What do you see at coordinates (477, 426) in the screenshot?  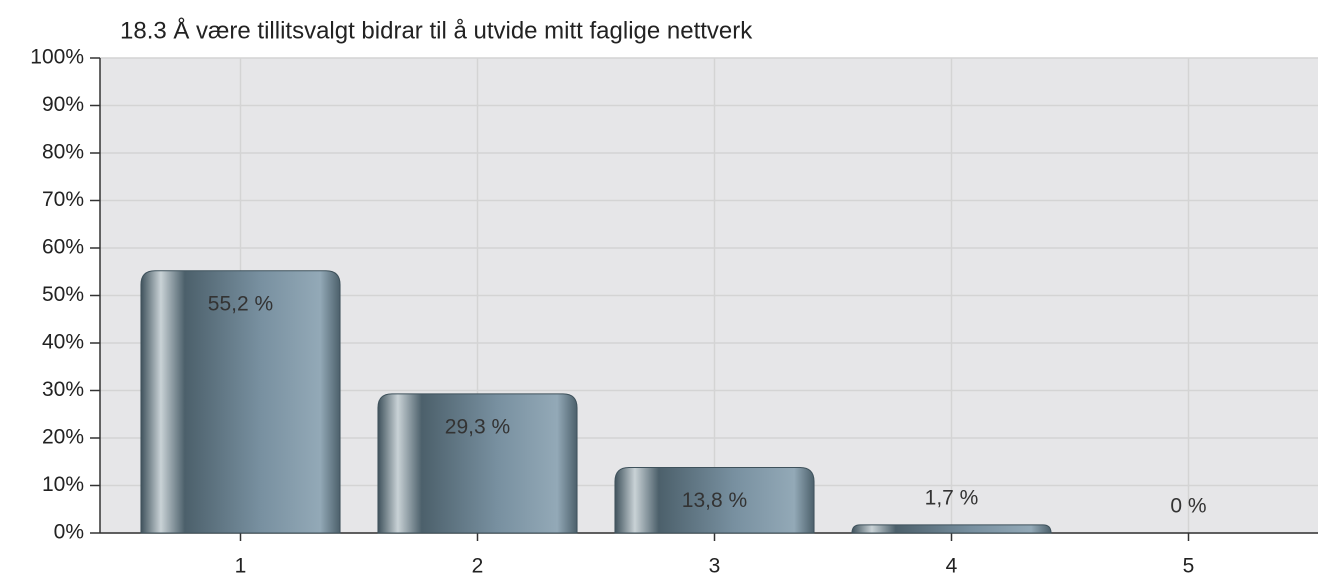 I see `value-label: 29,3 %` at bounding box center [477, 426].